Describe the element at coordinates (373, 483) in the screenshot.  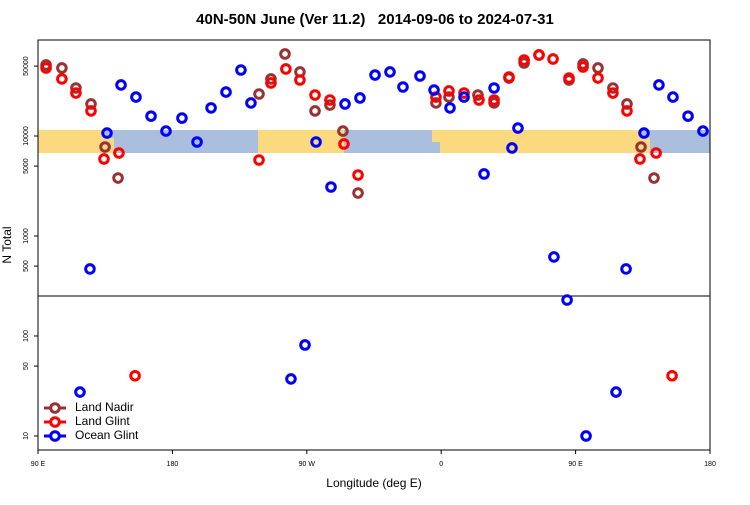
I see `x-axis-label: Longitude (deg E)` at that location.